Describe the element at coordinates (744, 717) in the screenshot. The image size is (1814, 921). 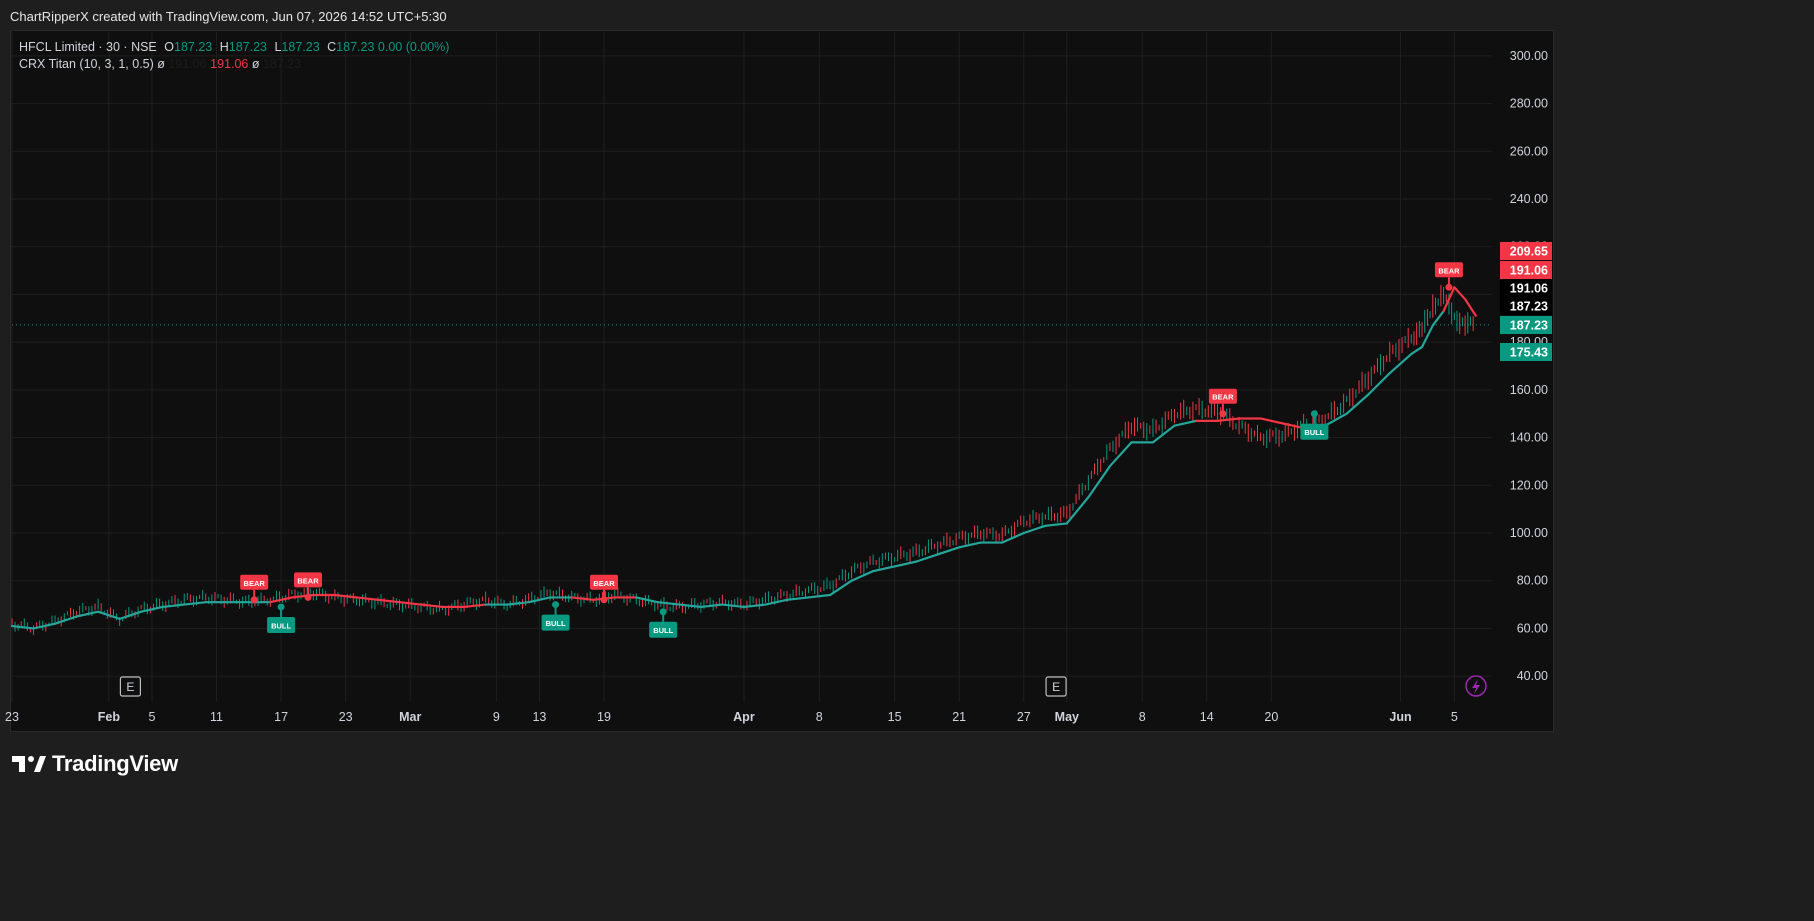
I see `x-axis-tick-label: Apr` at that location.